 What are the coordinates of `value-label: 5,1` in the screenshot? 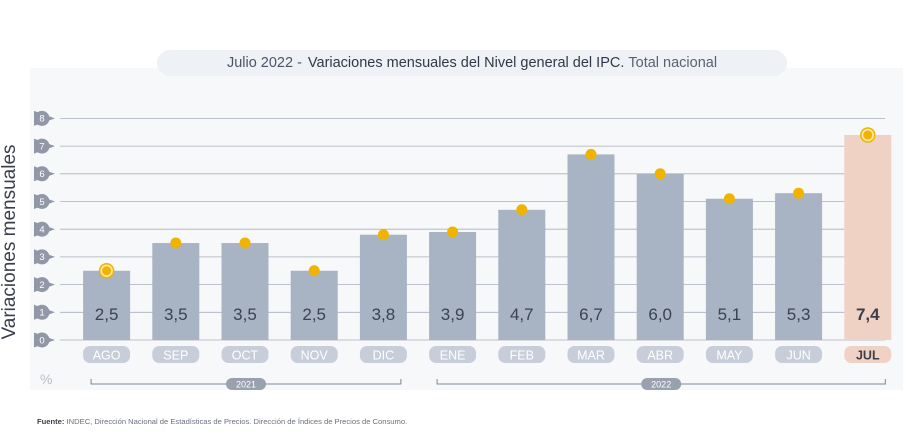 It's located at (730, 314).